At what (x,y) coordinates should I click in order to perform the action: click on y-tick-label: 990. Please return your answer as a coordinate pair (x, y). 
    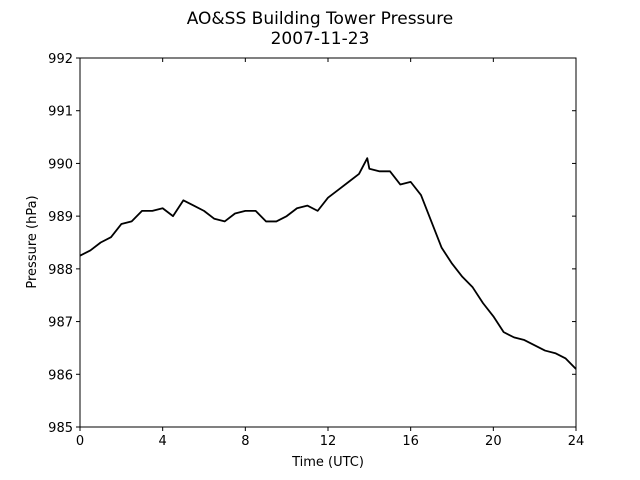
    Looking at the image, I should click on (60, 164).